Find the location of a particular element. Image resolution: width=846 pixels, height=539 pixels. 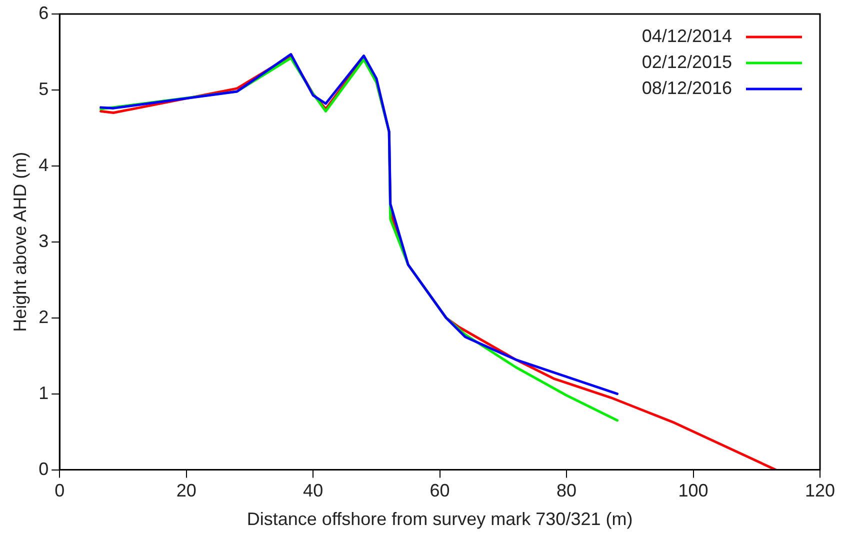

x-tick-label: 0 is located at coordinates (59, 490).